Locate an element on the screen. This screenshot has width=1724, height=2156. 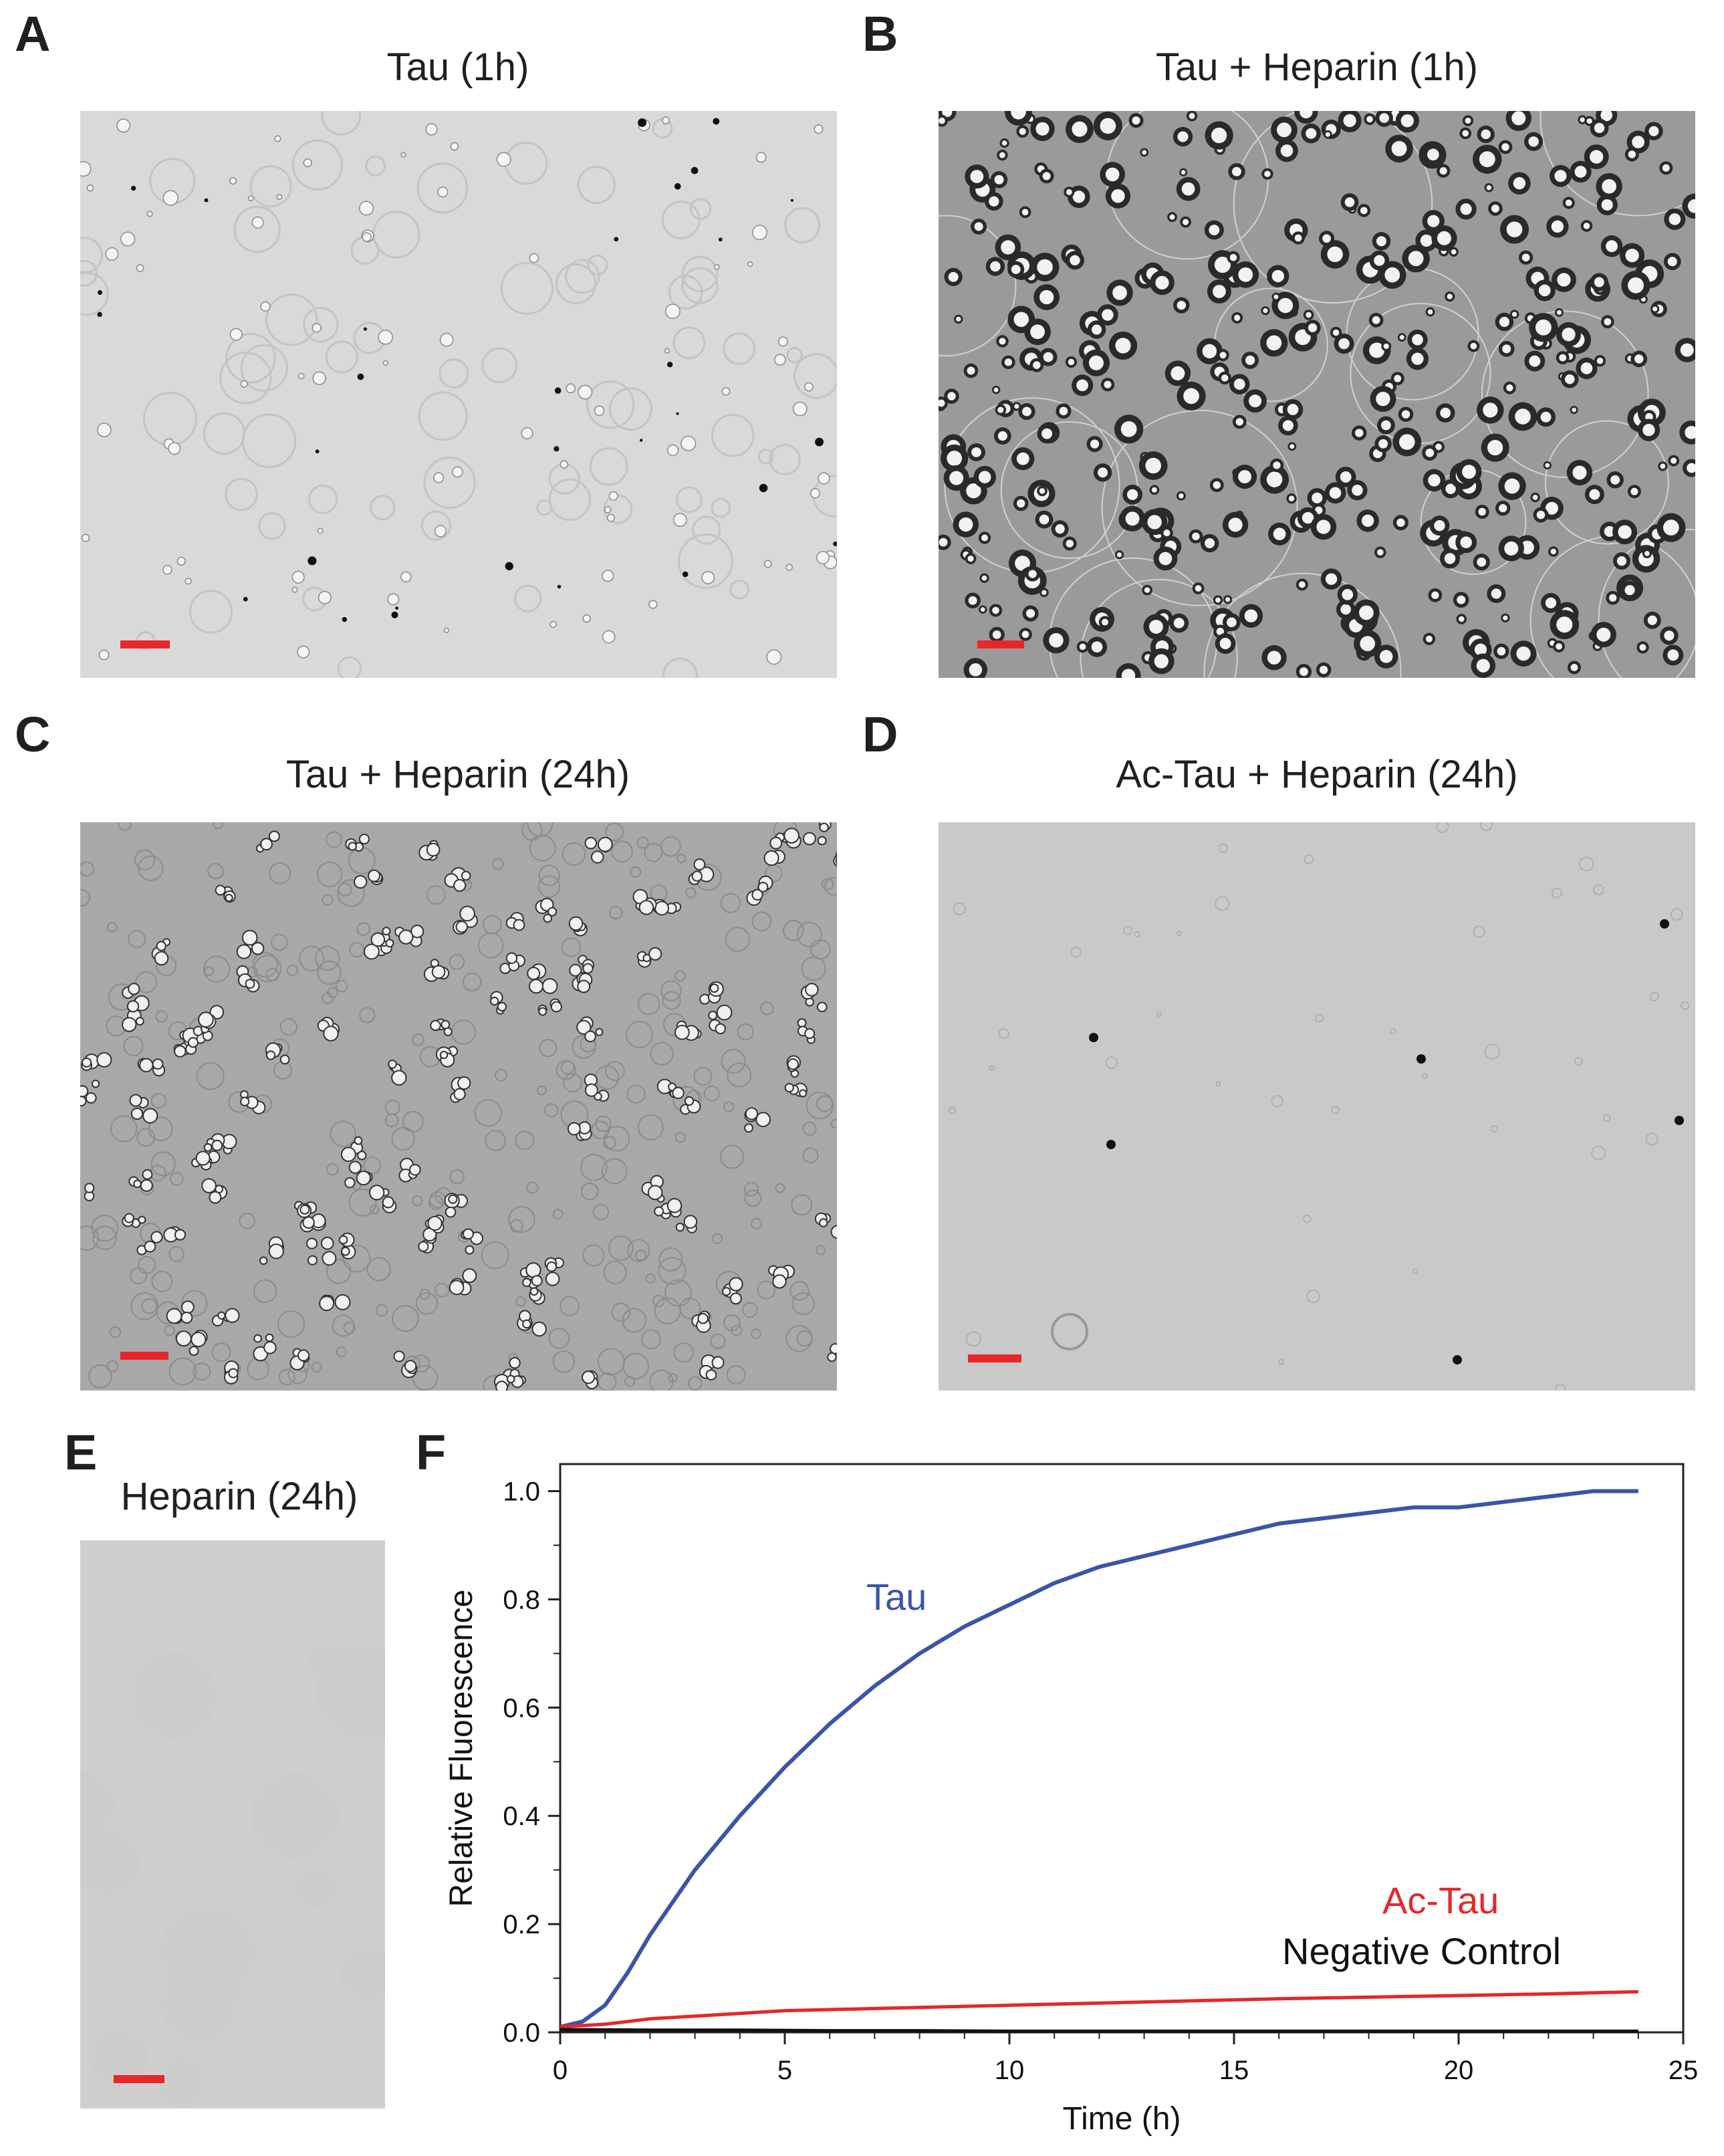
micrograph-a is located at coordinates (459, 394).